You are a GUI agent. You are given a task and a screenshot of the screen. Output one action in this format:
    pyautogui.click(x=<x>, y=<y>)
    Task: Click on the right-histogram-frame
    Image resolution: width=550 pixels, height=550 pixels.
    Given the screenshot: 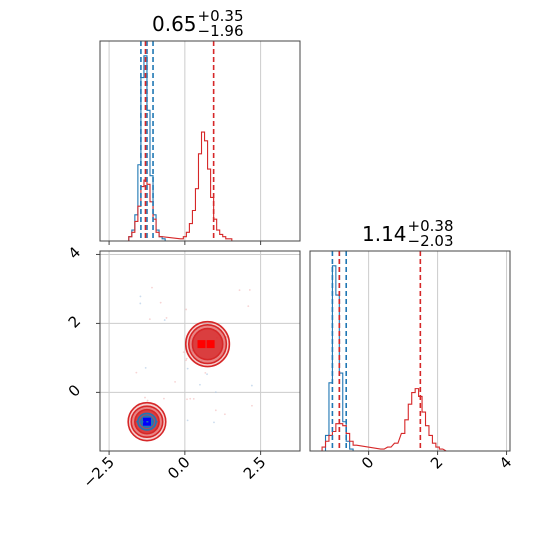 What is the action you would take?
    pyautogui.click(x=410, y=351)
    